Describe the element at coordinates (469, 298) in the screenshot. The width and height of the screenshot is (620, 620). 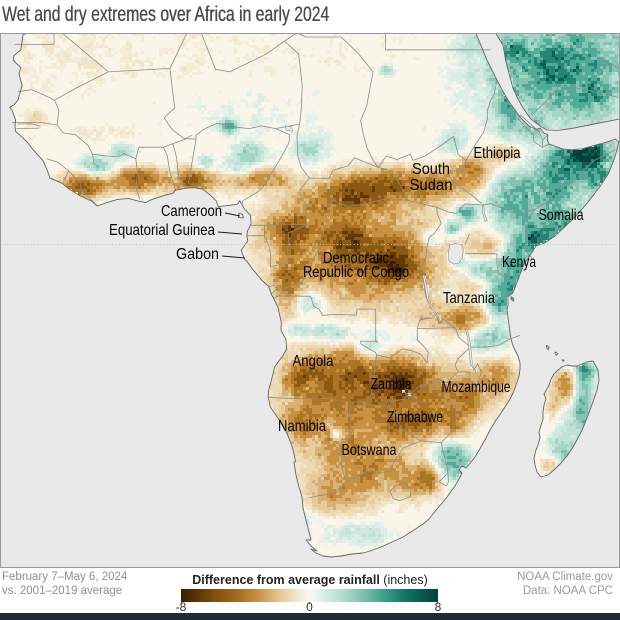
I see `svg-text: Tanzania` at that location.